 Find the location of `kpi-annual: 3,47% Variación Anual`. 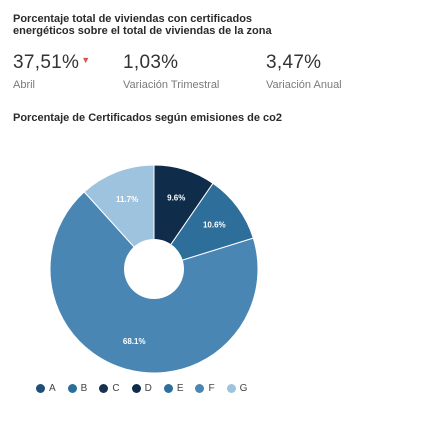

kpi-annual: 3,47% Variación Anual is located at coordinates (304, 71).